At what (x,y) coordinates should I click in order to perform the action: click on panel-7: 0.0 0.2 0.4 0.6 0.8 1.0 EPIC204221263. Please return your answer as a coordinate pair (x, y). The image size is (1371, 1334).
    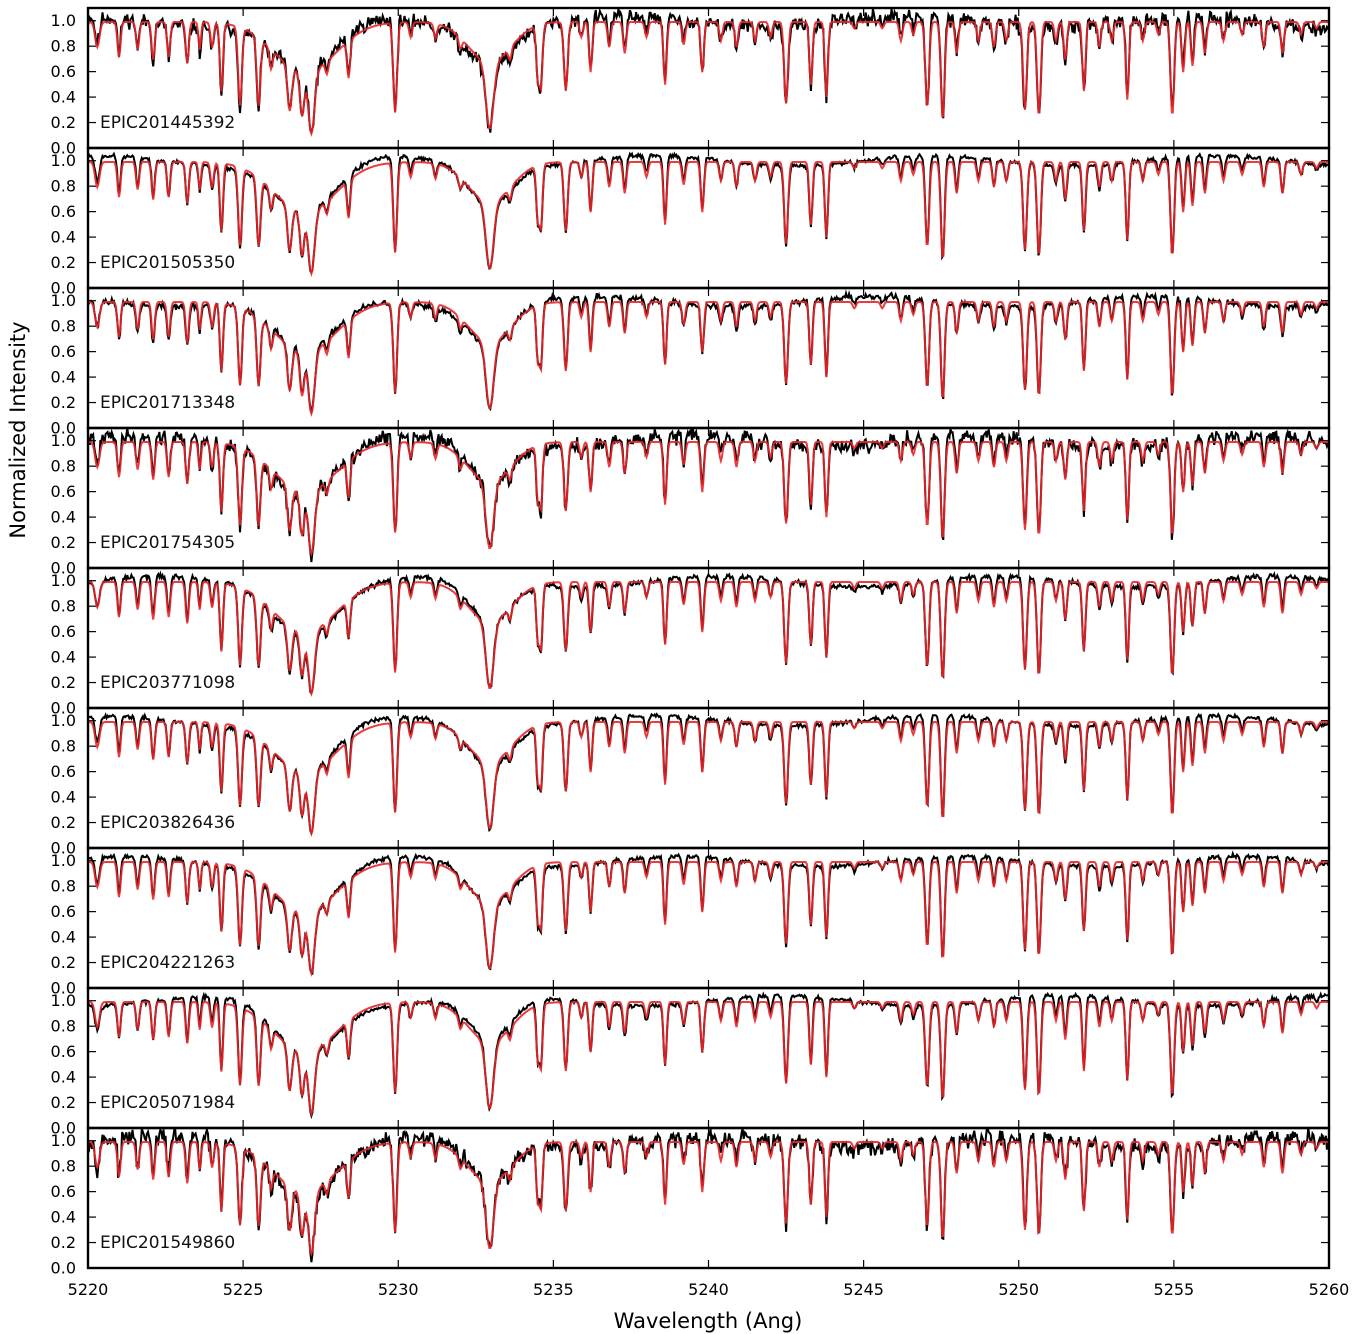
    Looking at the image, I should click on (691, 922).